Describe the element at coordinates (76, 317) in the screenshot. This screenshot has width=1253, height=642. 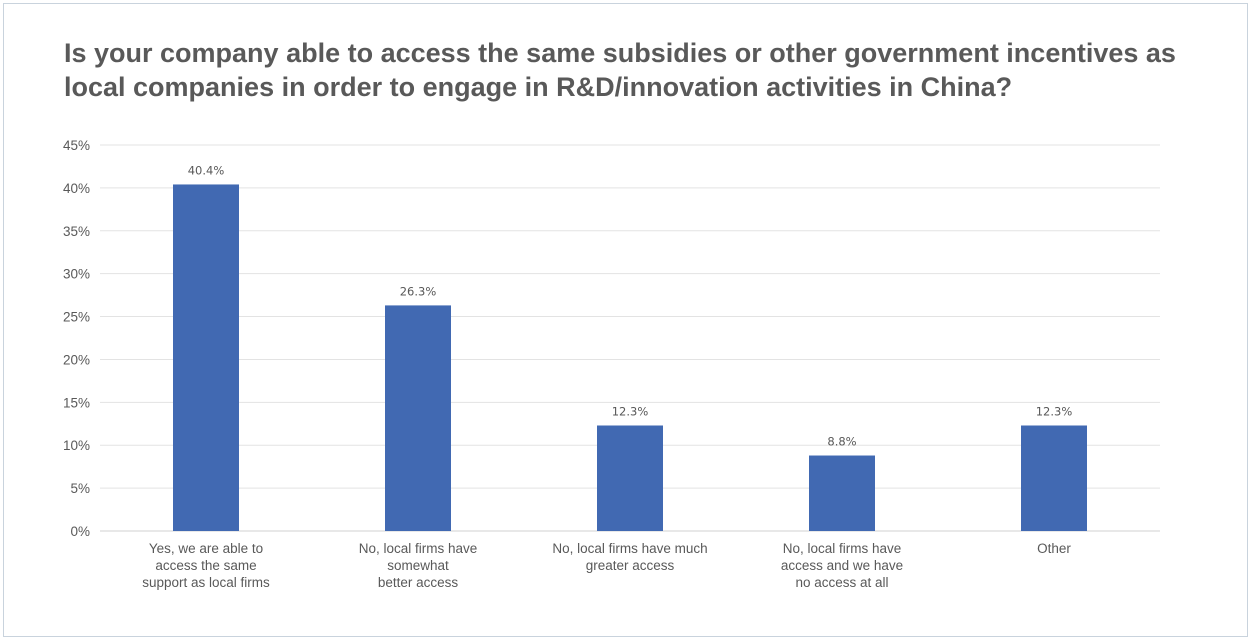
I see `y-tick-label: 25%` at that location.